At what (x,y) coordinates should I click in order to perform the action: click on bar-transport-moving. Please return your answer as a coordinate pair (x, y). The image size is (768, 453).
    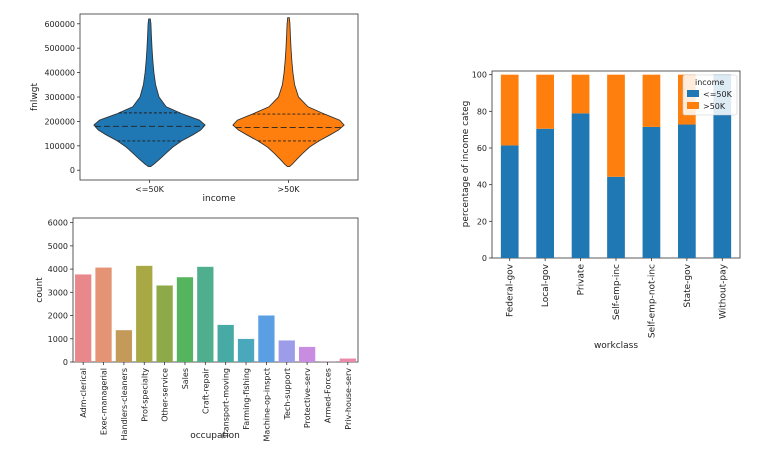
    Looking at the image, I should click on (225, 343).